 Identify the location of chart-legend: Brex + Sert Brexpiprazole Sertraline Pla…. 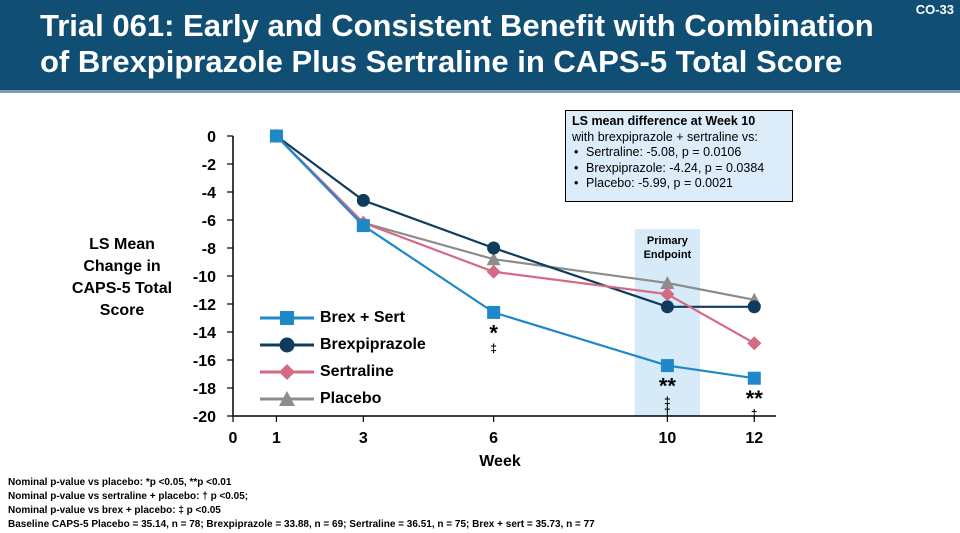
(358, 360).